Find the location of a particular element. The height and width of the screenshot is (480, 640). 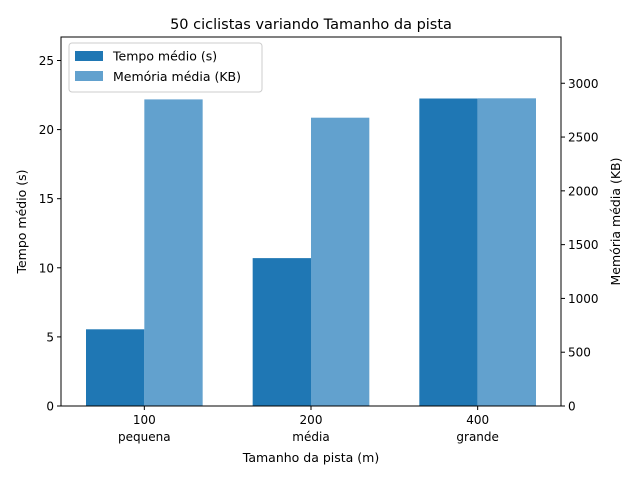

y-tick-label: 10 is located at coordinates (46, 268).